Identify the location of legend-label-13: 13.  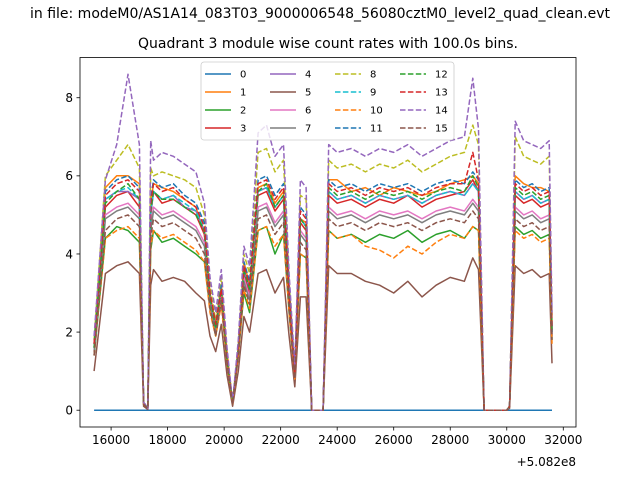
(441, 93).